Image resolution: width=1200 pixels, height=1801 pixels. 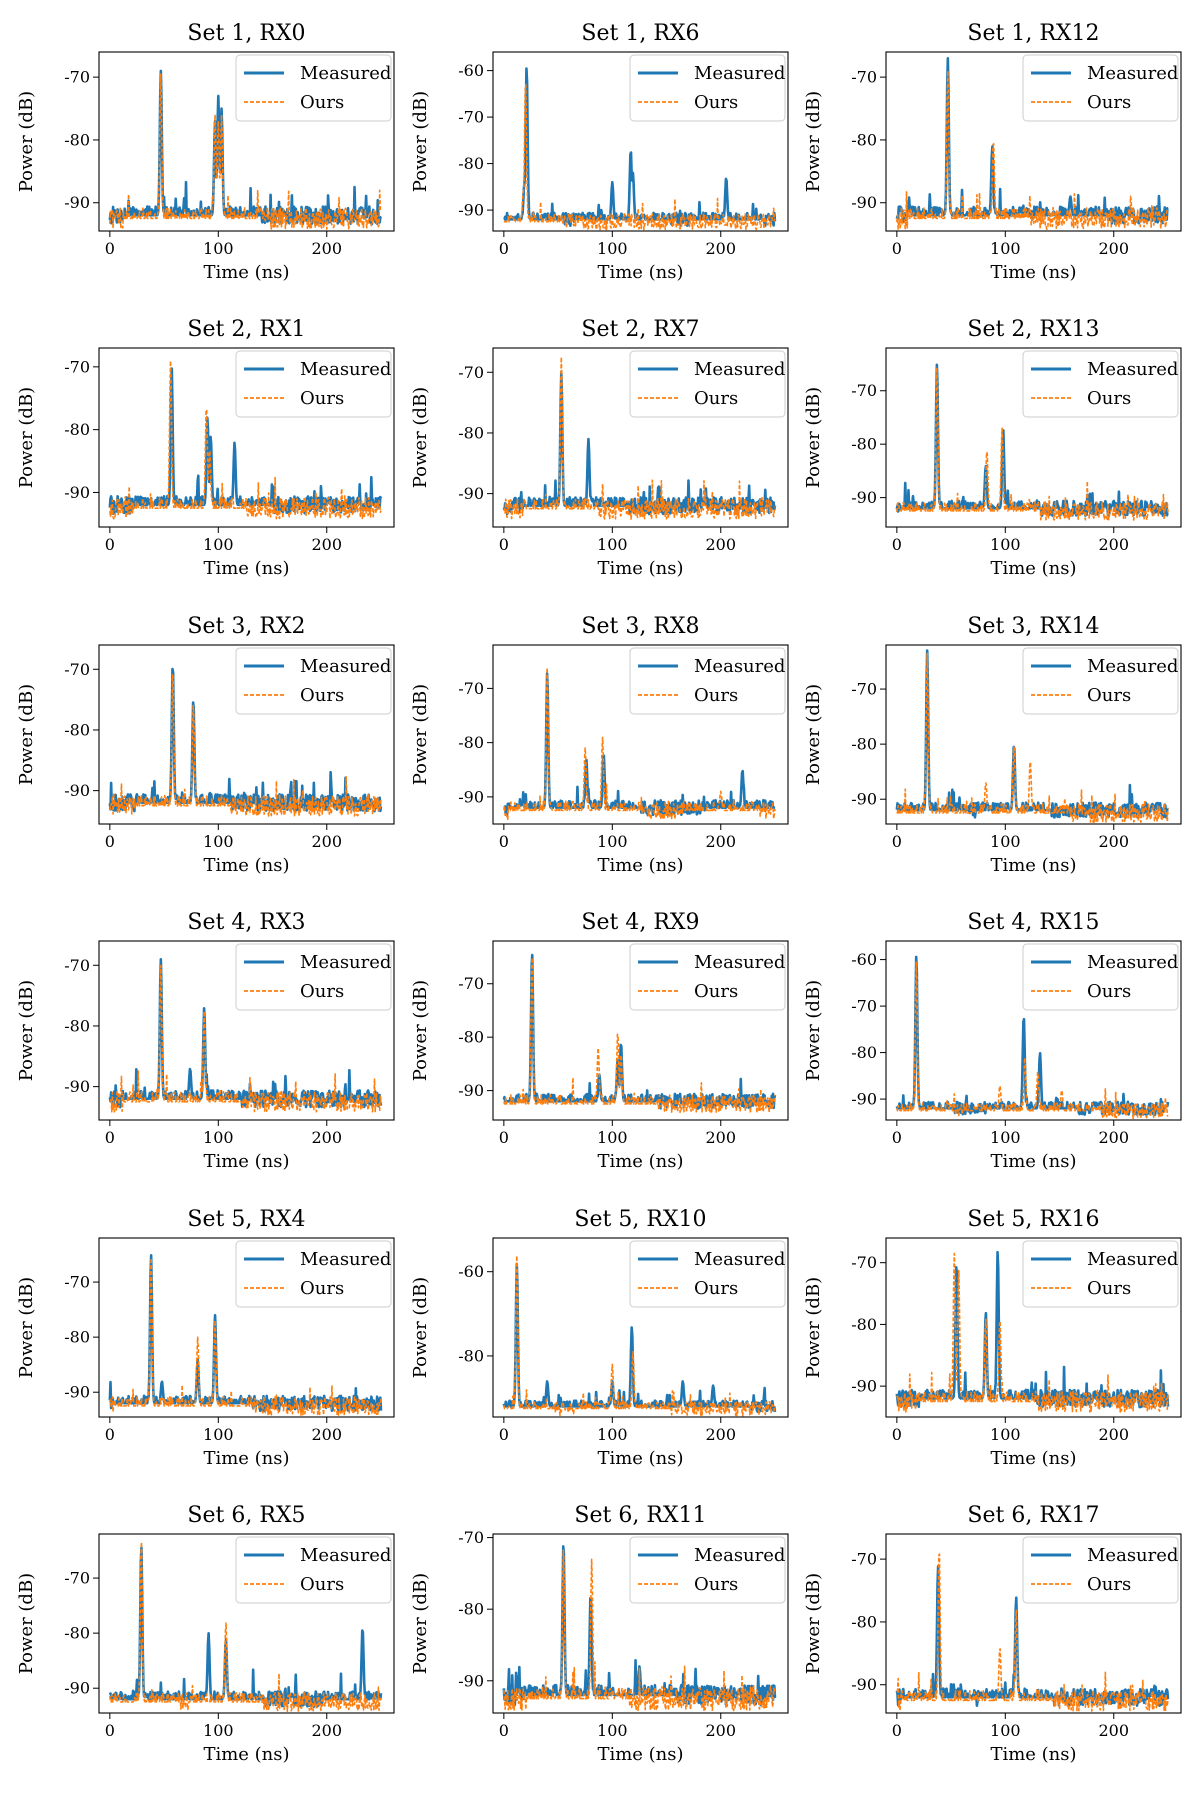 I want to click on subplot-title: Set 5, RX16, so click(x=1033, y=1219).